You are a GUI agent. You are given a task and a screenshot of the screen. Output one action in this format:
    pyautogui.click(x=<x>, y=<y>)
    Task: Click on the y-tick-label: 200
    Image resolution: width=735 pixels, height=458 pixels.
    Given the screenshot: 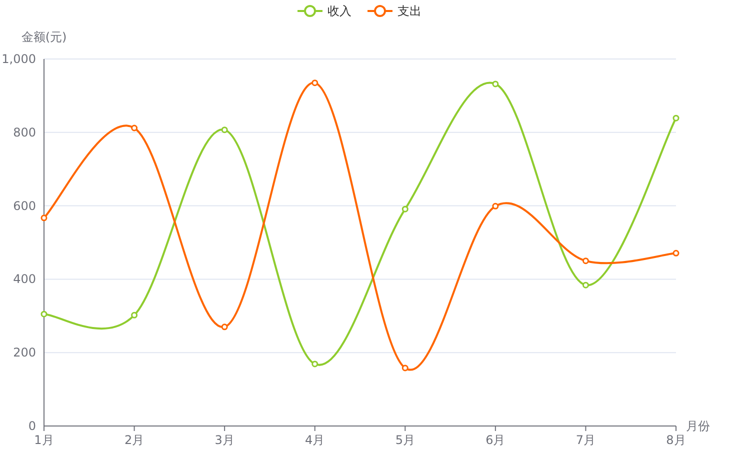 What is the action you would take?
    pyautogui.click(x=24, y=353)
    